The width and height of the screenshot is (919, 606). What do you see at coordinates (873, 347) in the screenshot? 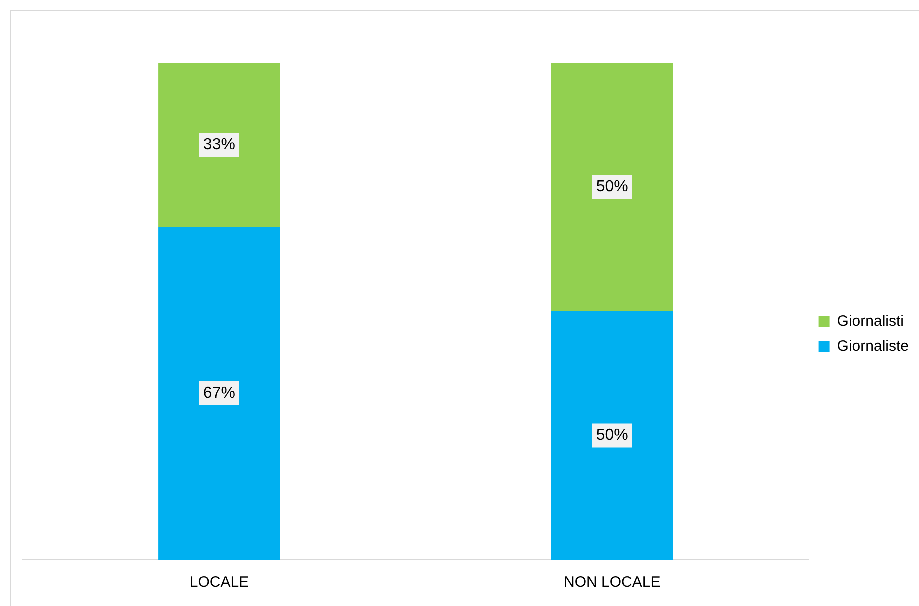
I see `legend-label: Giornaliste` at bounding box center [873, 347].